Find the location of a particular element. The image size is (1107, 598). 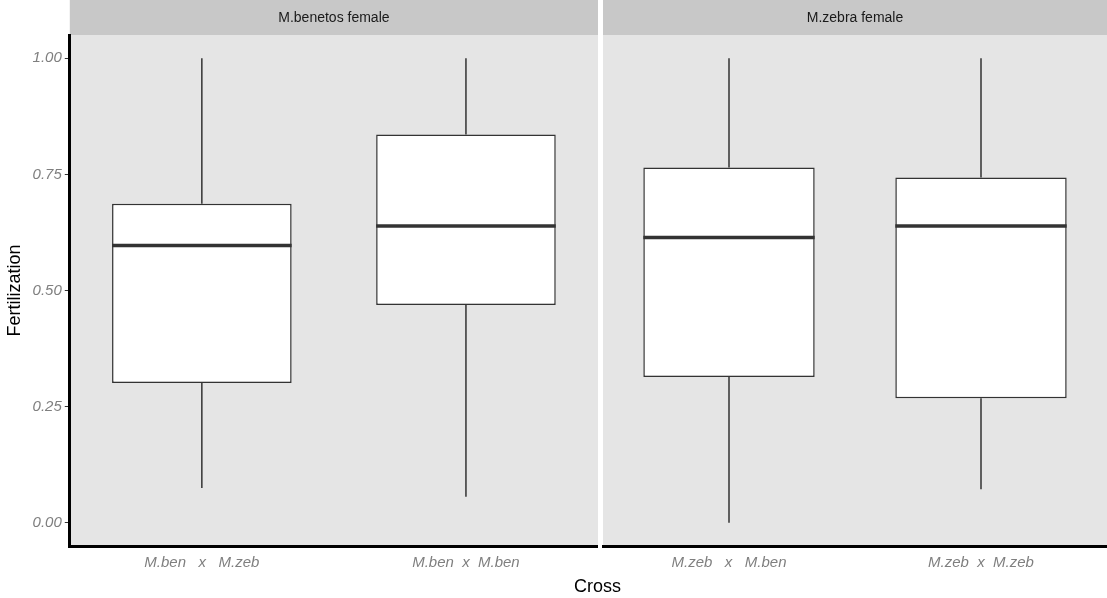

y-tick-label: 0.25 is located at coordinates (47, 405).